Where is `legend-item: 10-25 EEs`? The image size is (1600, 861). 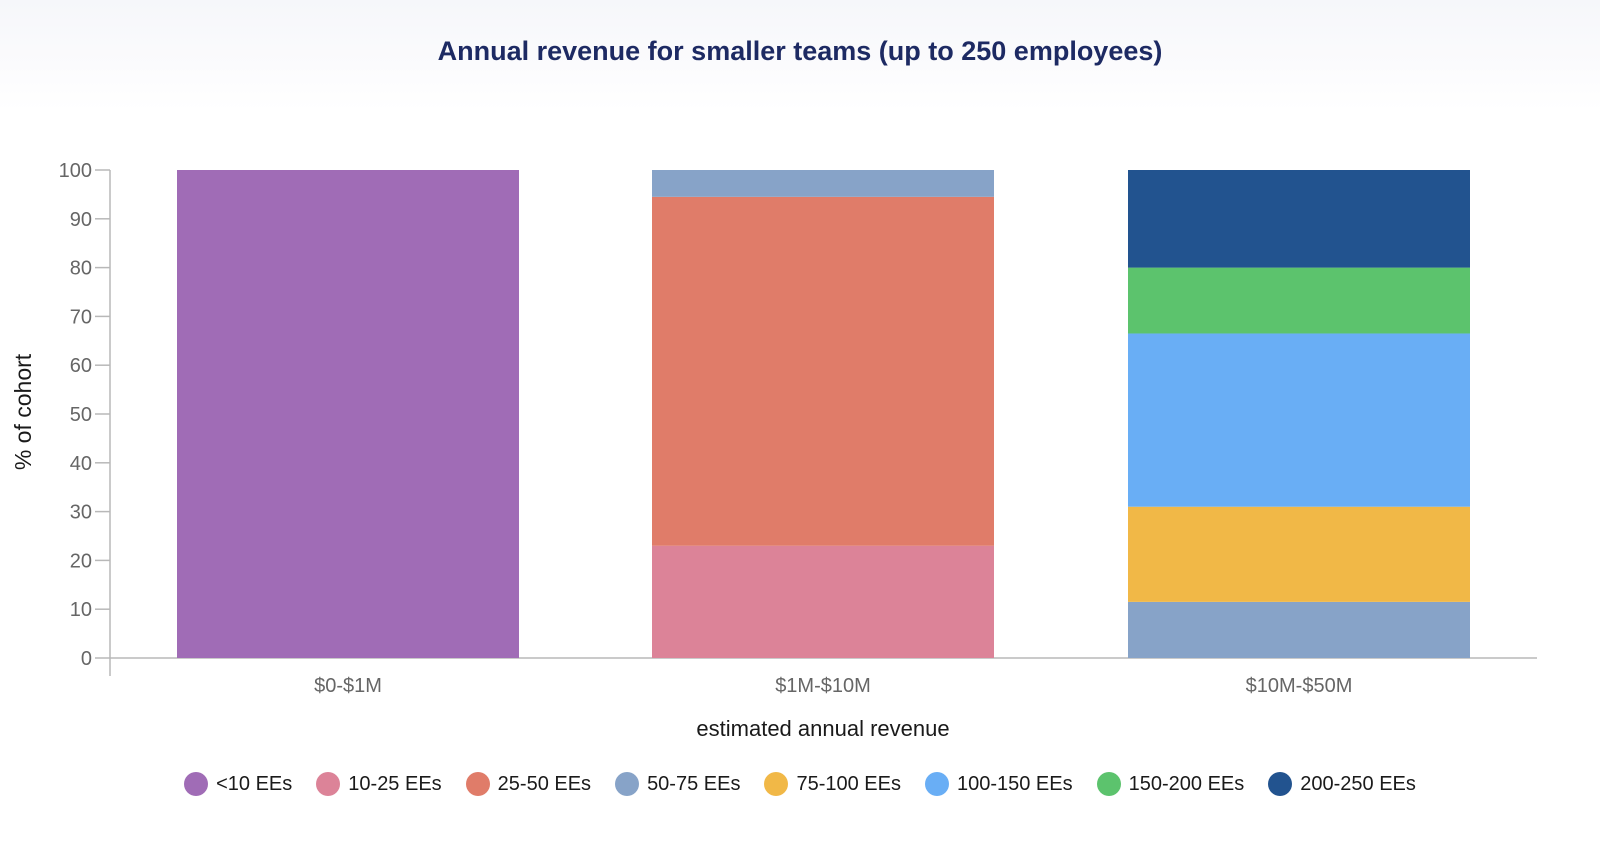 legend-item: 10-25 EEs is located at coordinates (379, 784).